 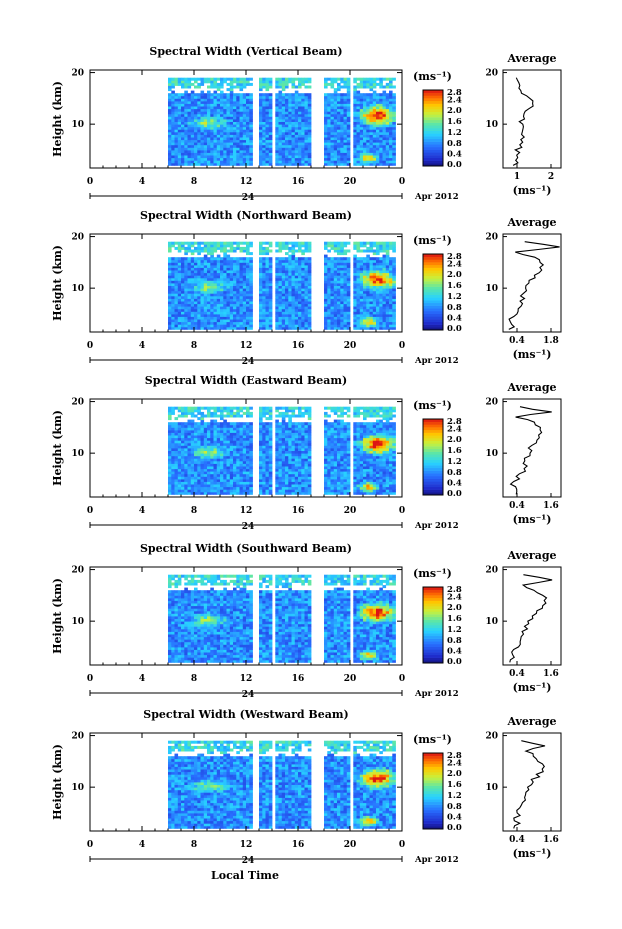 What do you see at coordinates (433, 119) in the screenshot?
I see `colorbar-segment` at bounding box center [433, 119].